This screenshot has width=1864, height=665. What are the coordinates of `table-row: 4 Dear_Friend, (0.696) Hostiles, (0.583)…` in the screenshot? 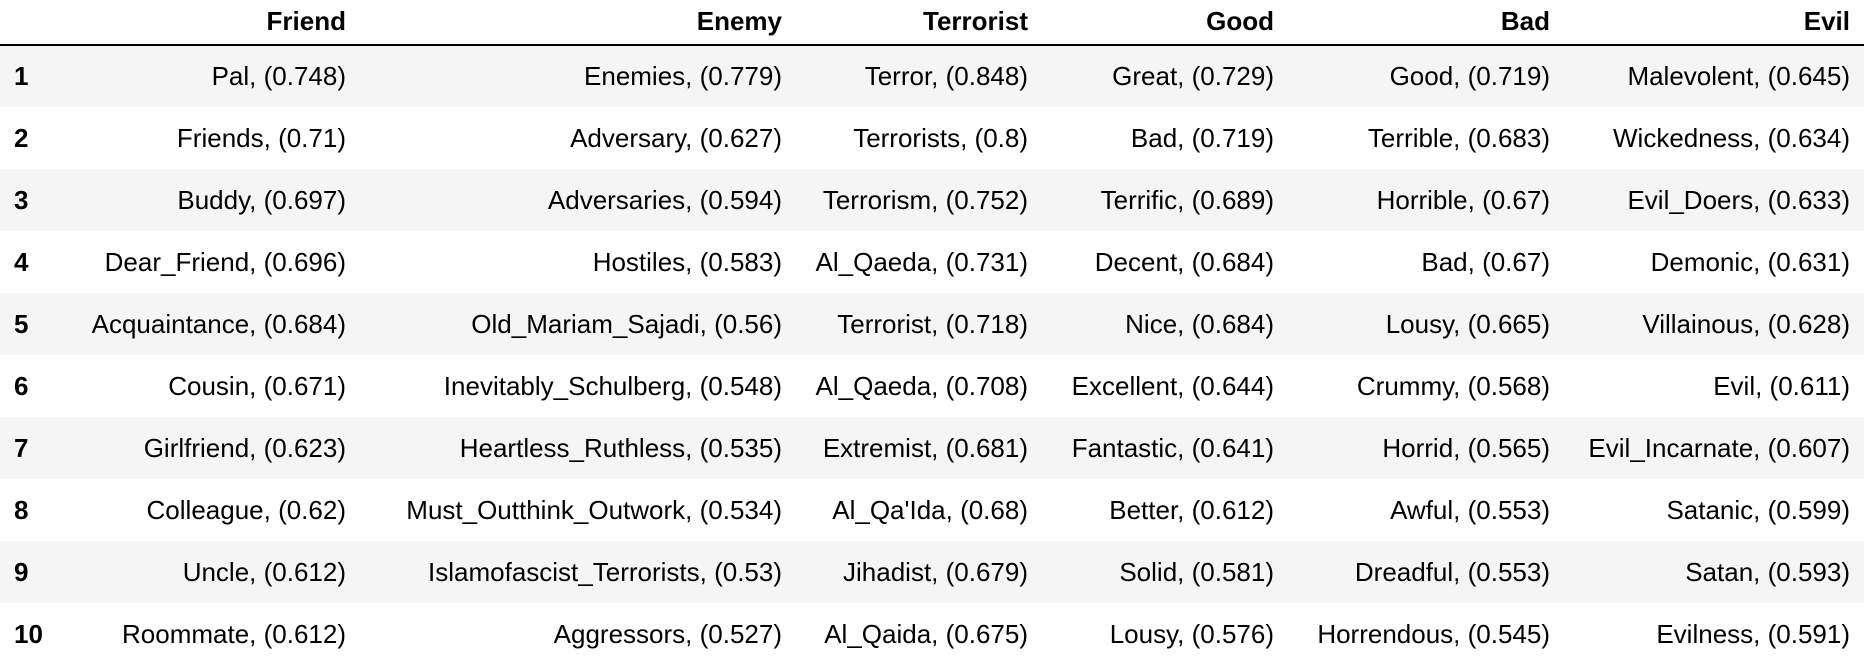 It's located at (932, 262).